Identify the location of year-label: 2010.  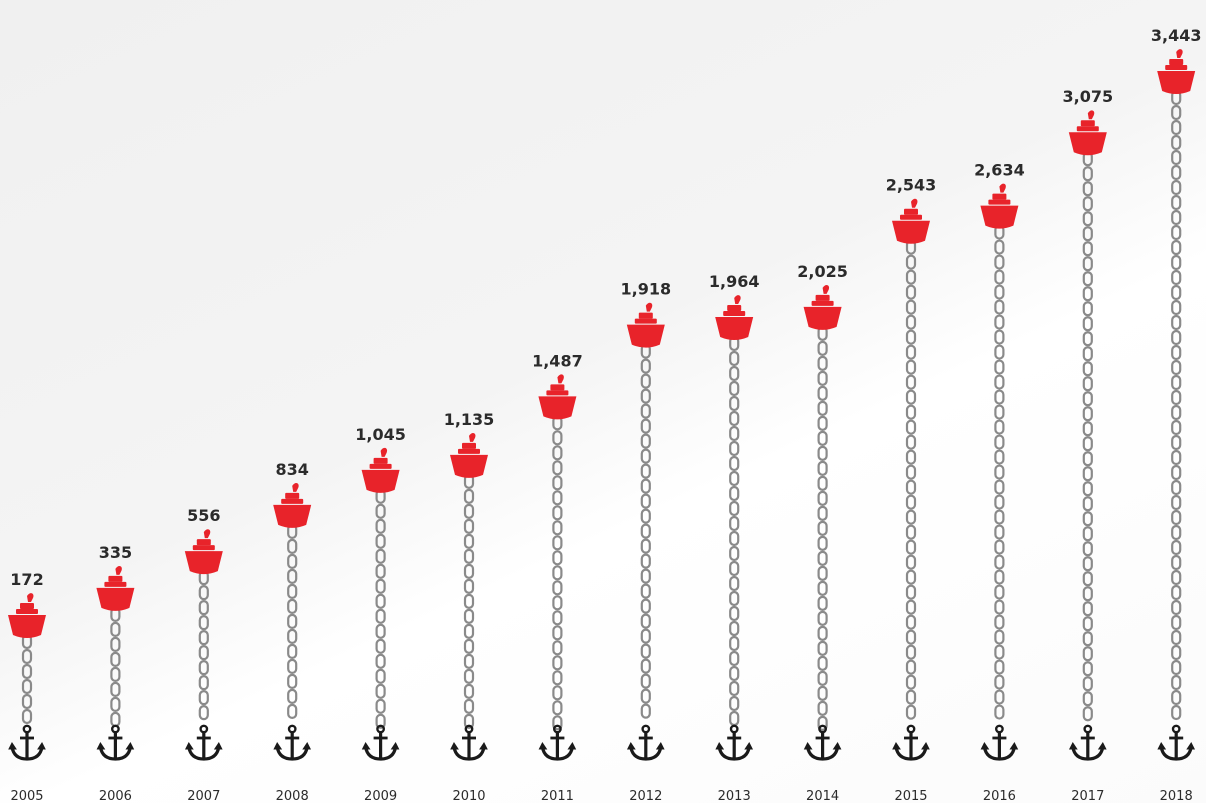
(468, 796).